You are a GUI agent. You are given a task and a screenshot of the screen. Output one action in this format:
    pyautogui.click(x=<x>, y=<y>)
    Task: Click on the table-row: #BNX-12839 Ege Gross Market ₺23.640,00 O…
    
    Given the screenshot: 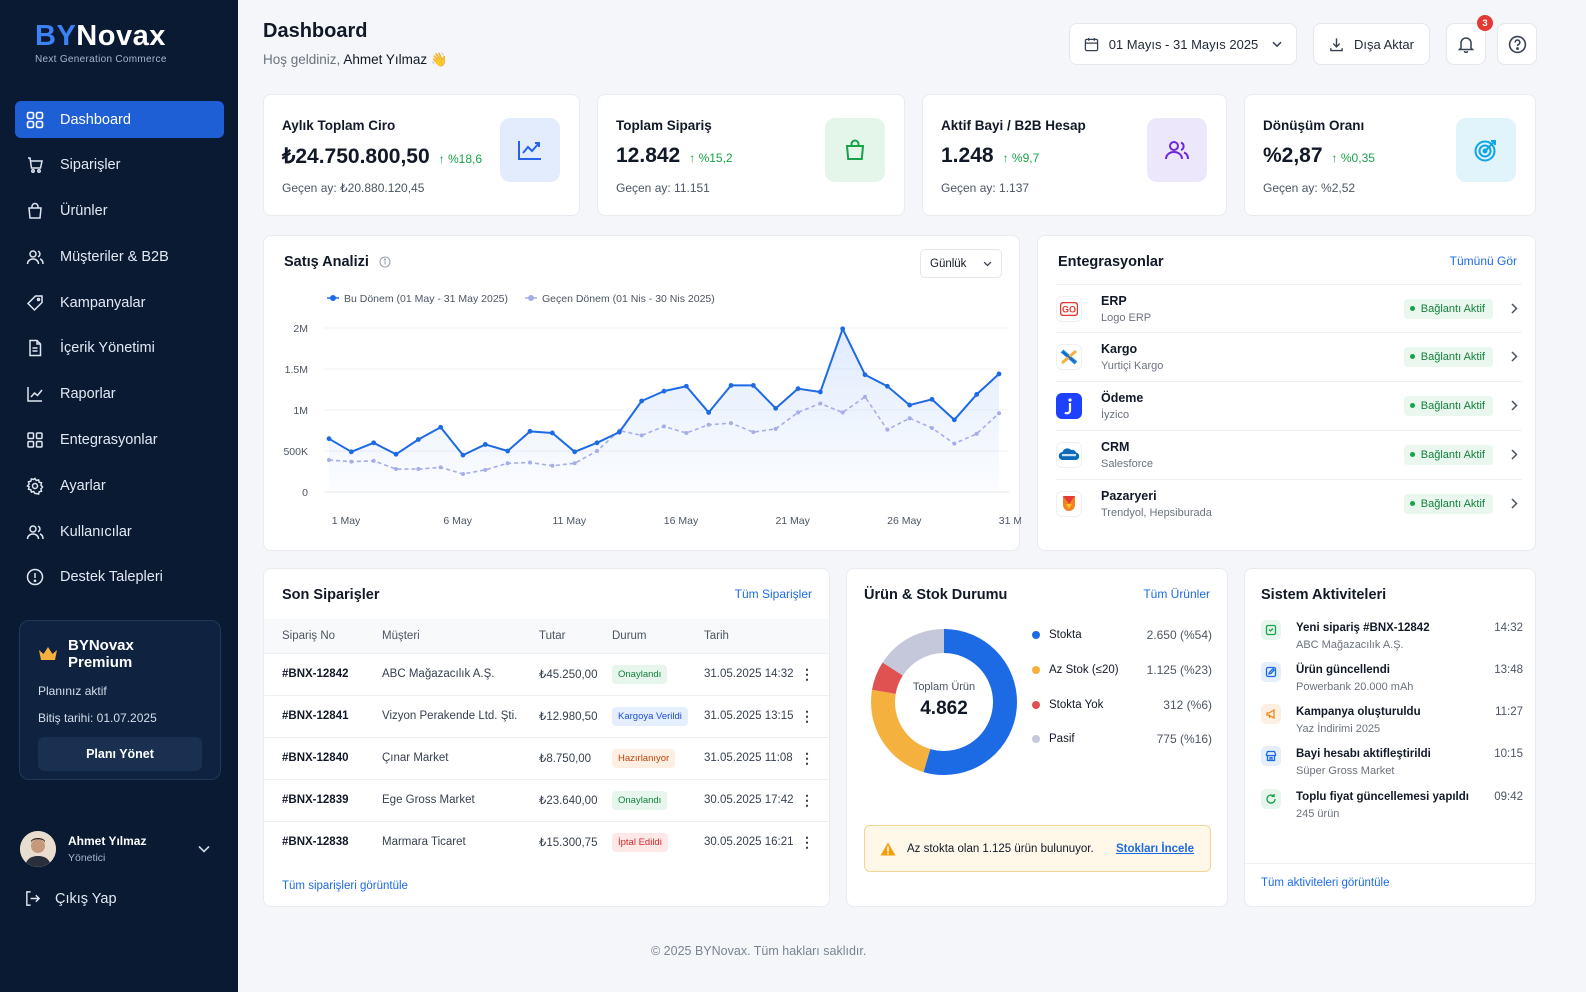 What is the action you would take?
    pyautogui.click(x=546, y=799)
    